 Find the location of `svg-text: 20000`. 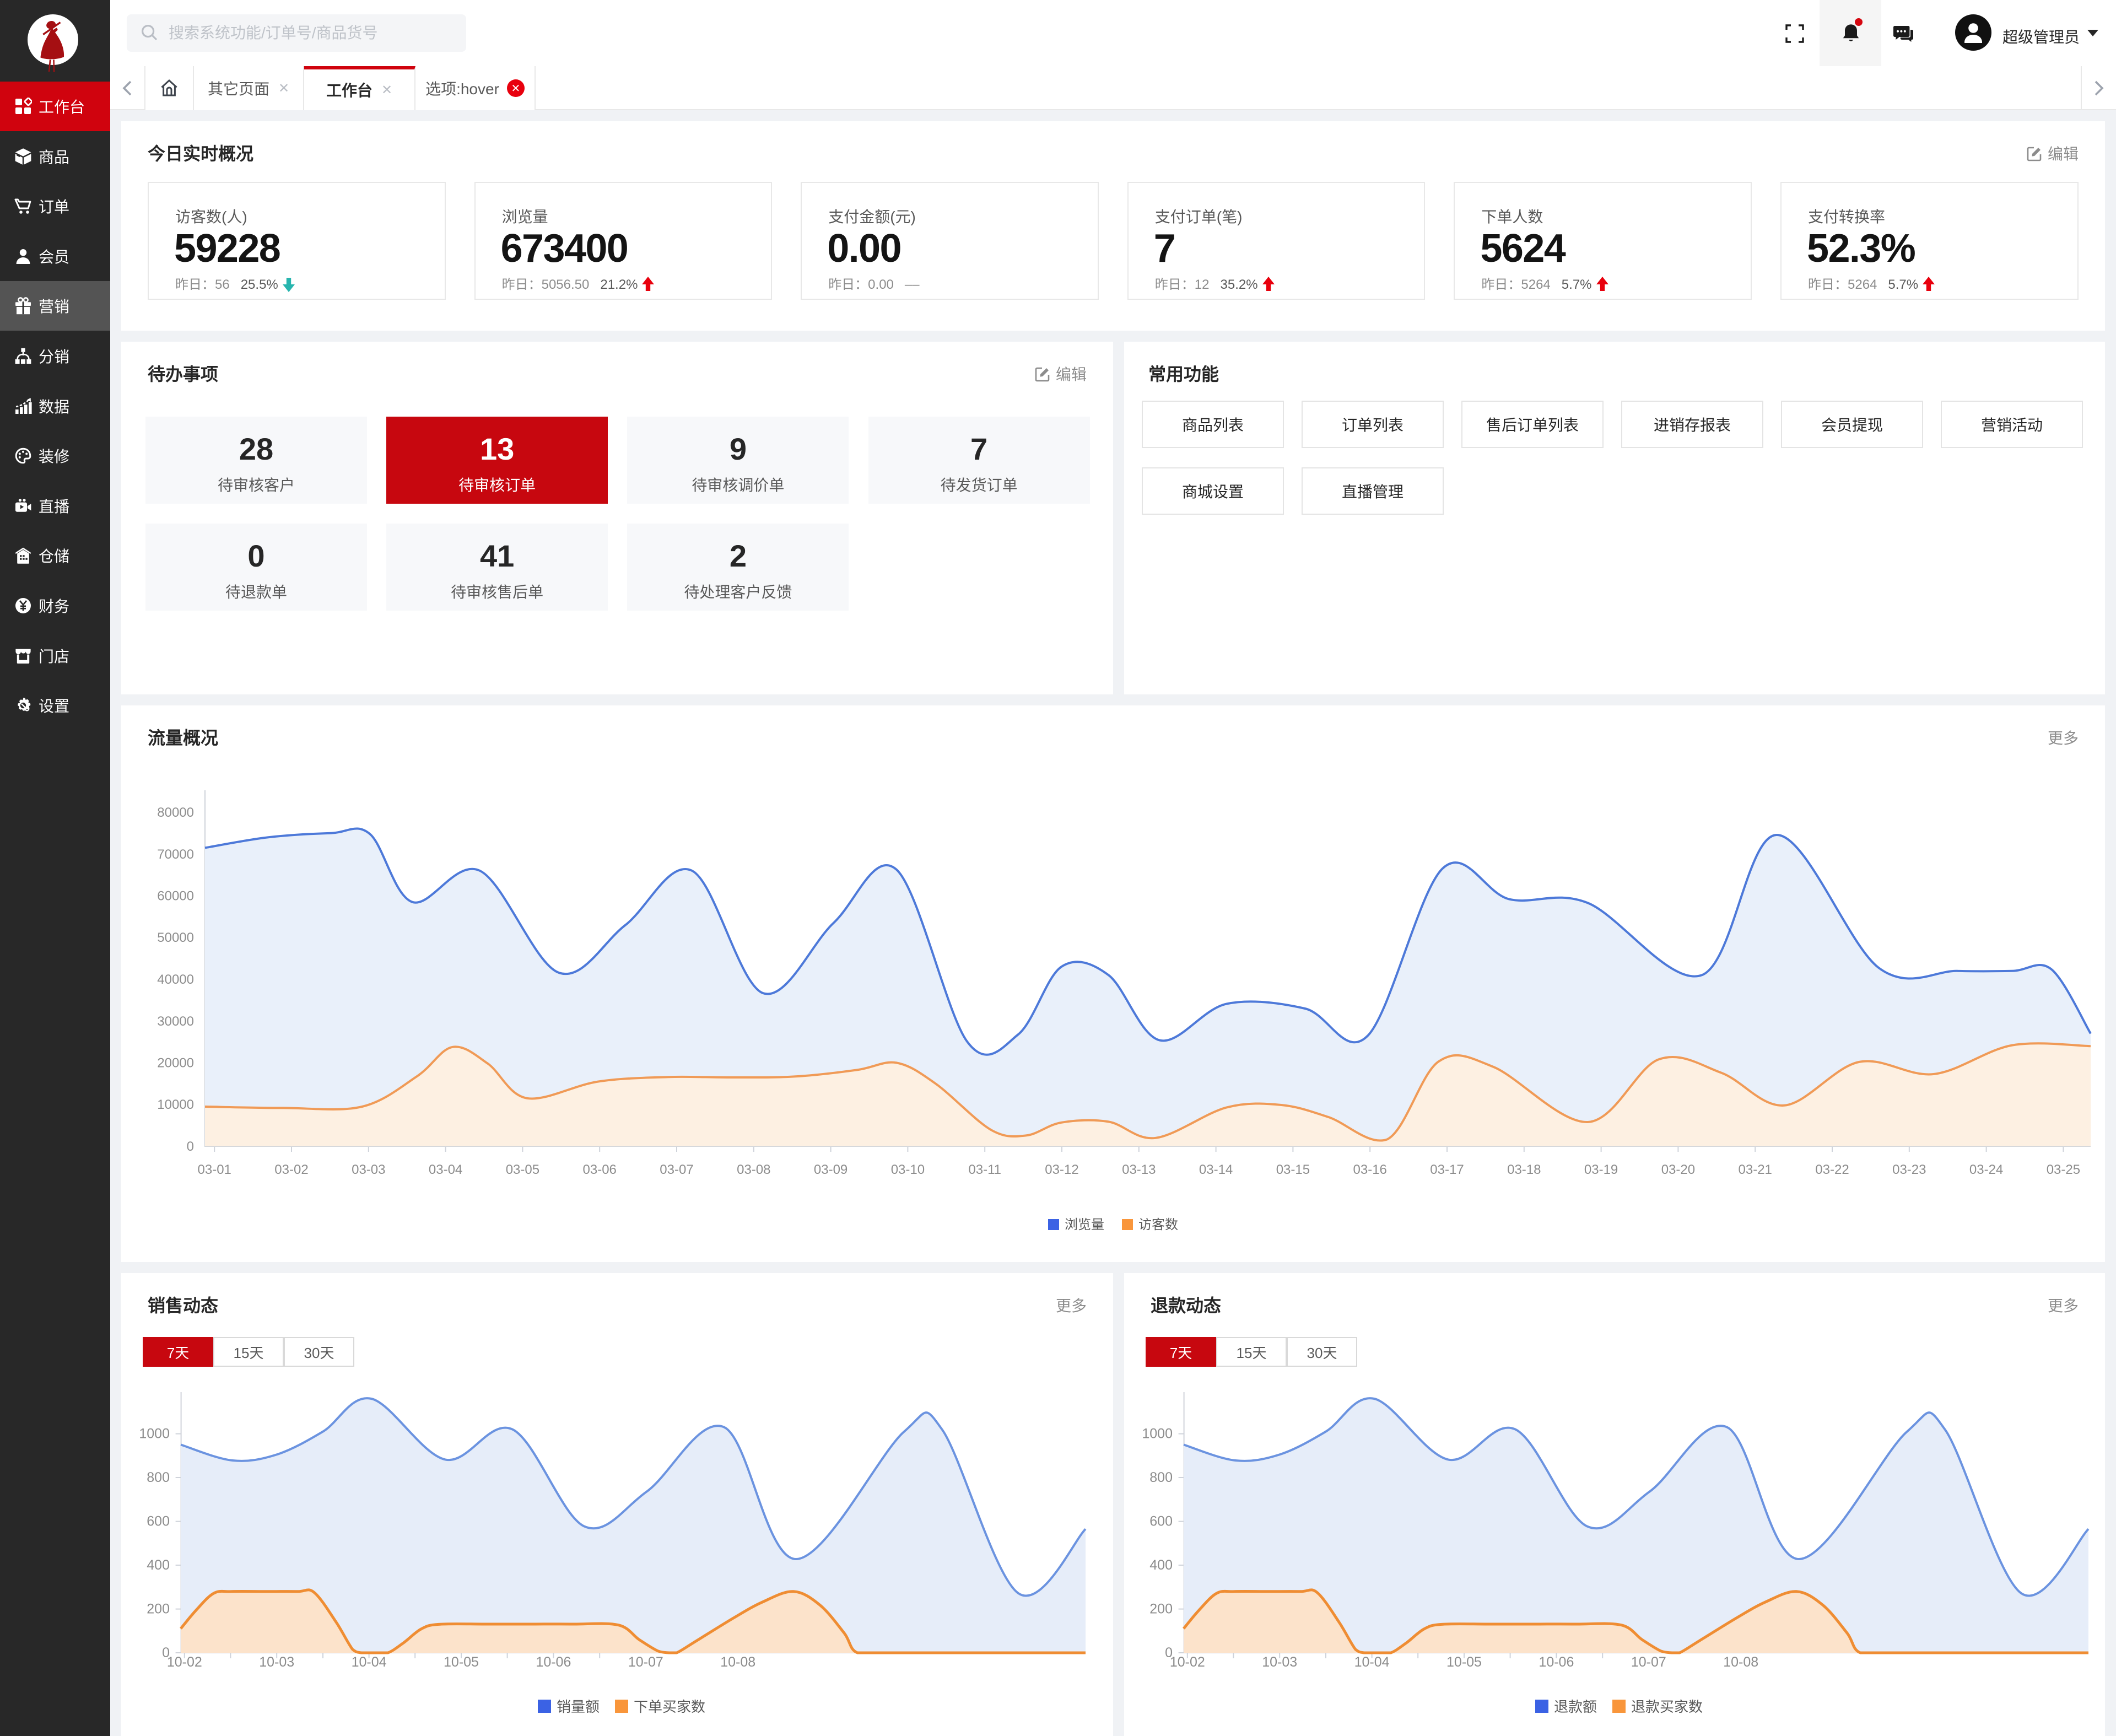

svg-text: 20000 is located at coordinates (175, 1062).